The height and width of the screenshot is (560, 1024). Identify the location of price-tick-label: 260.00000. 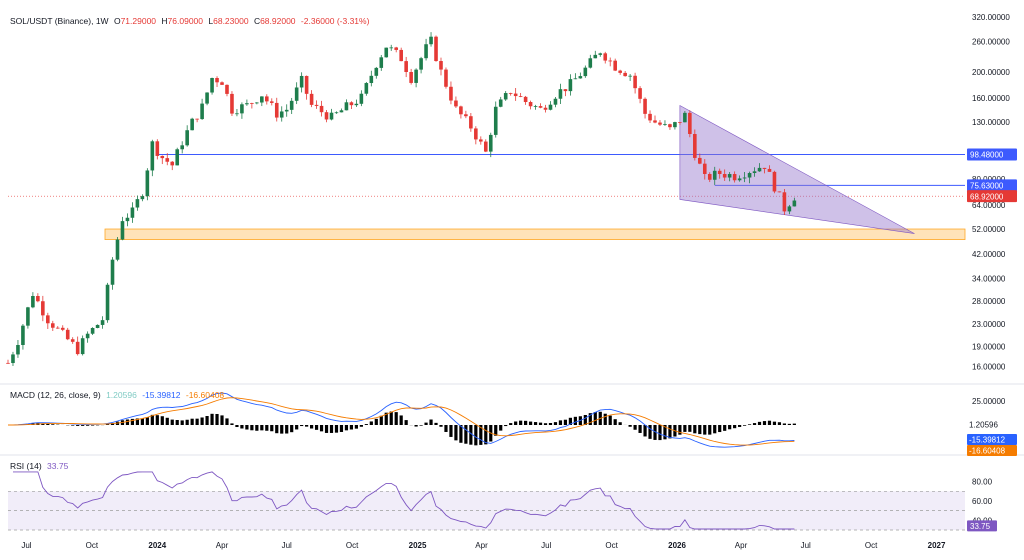
(991, 41).